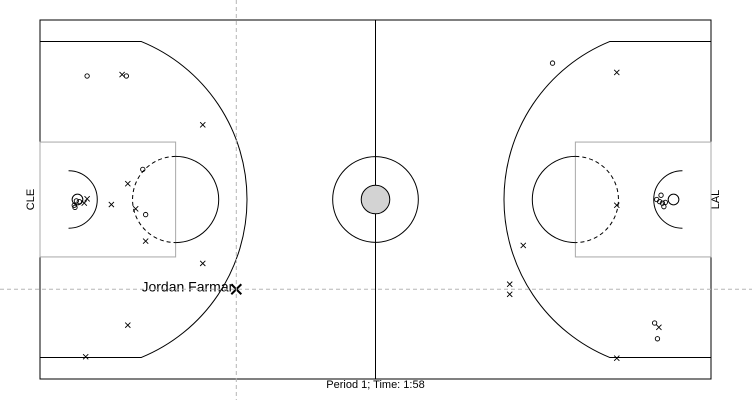 This screenshot has height=400, width=752. I want to click on restricted-arc-left, so click(83, 199).